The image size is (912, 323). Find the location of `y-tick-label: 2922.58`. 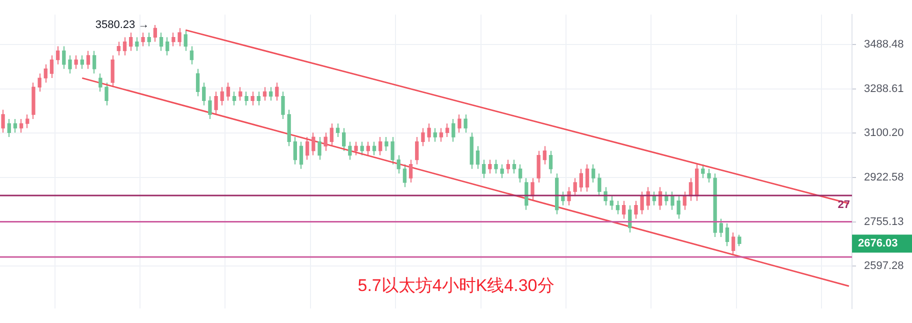

y-tick-label: 2922.58 is located at coordinates (884, 177).